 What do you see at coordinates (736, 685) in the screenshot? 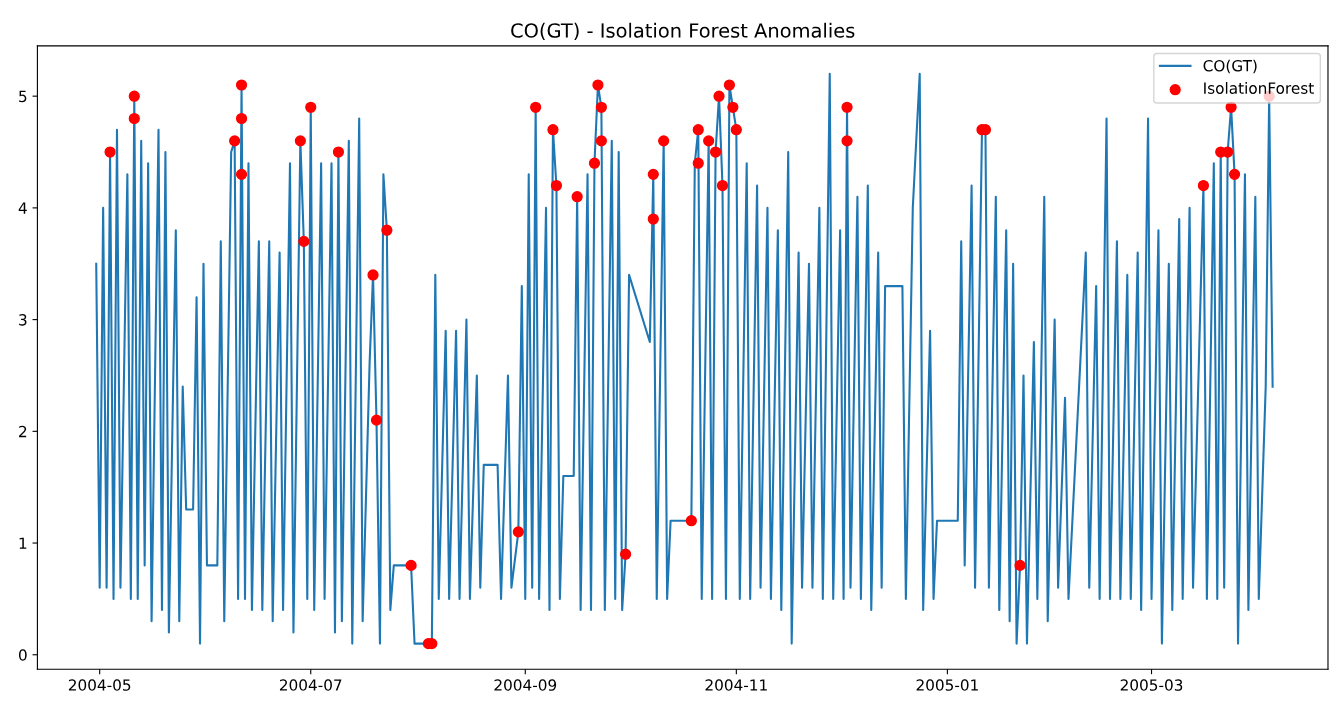
I see `x-tick-label: 2004-11` at bounding box center [736, 685].